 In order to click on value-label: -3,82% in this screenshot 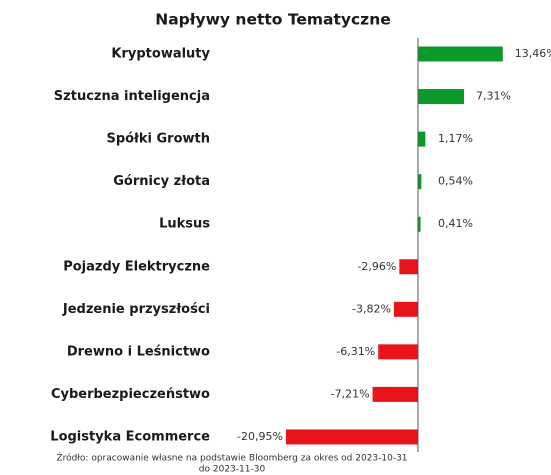, I will do `click(371, 308)`.